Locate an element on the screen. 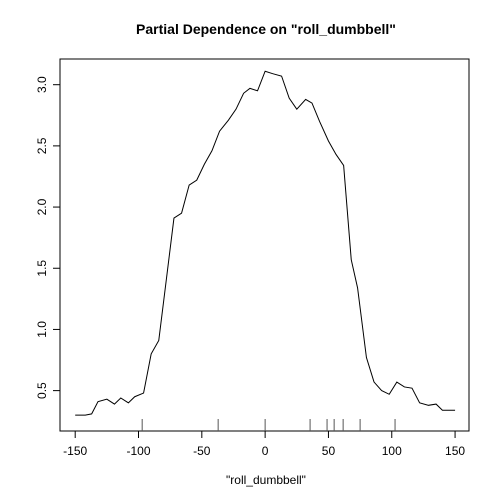 The height and width of the screenshot is (504, 504). y-tick-label: 1.5 is located at coordinates (42, 268).